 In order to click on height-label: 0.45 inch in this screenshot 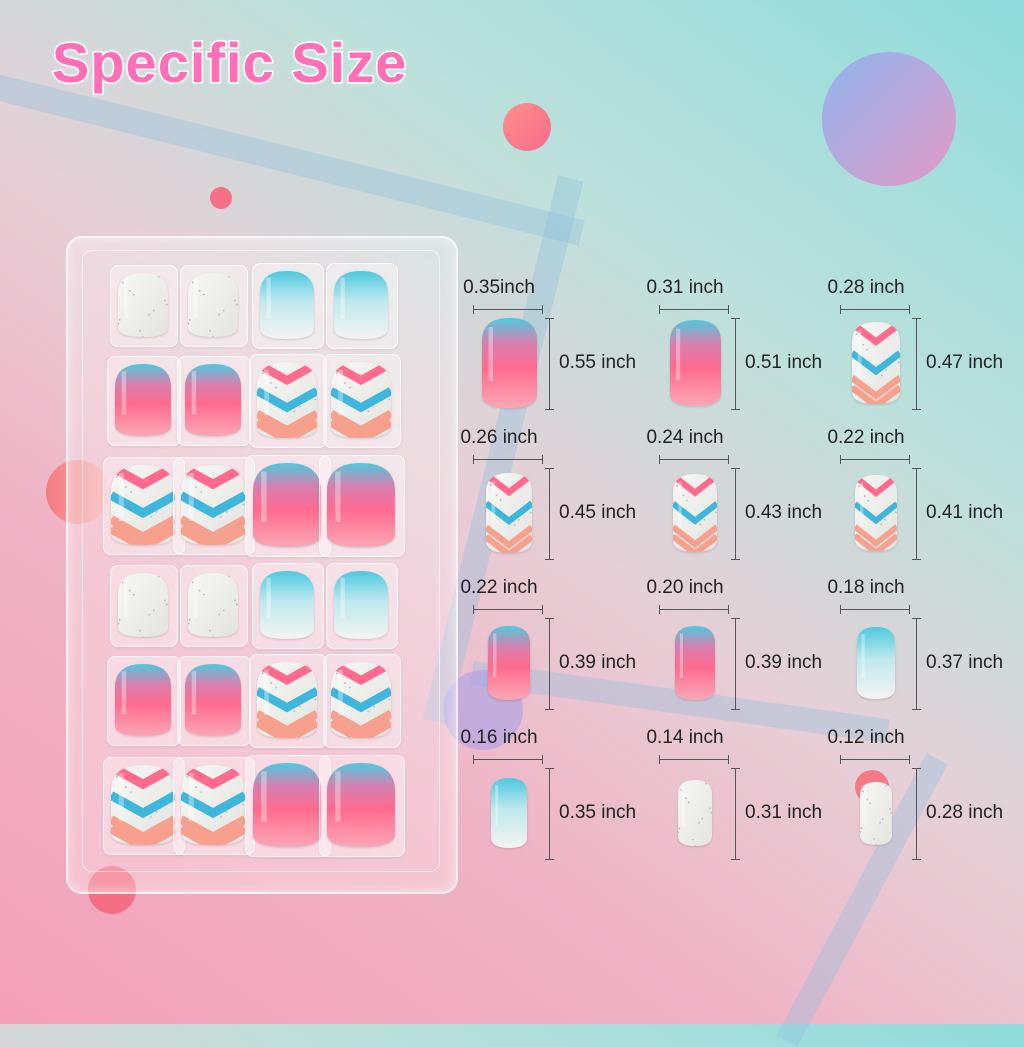, I will do `click(598, 512)`.